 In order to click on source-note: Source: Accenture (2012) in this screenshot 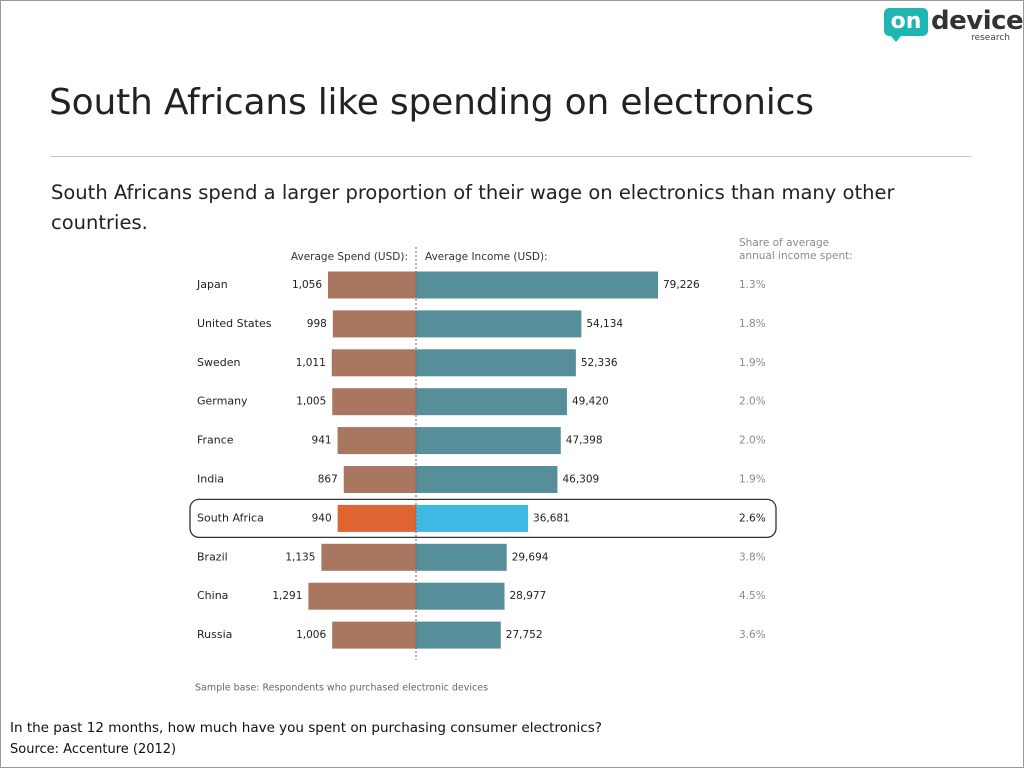, I will do `click(93, 749)`.